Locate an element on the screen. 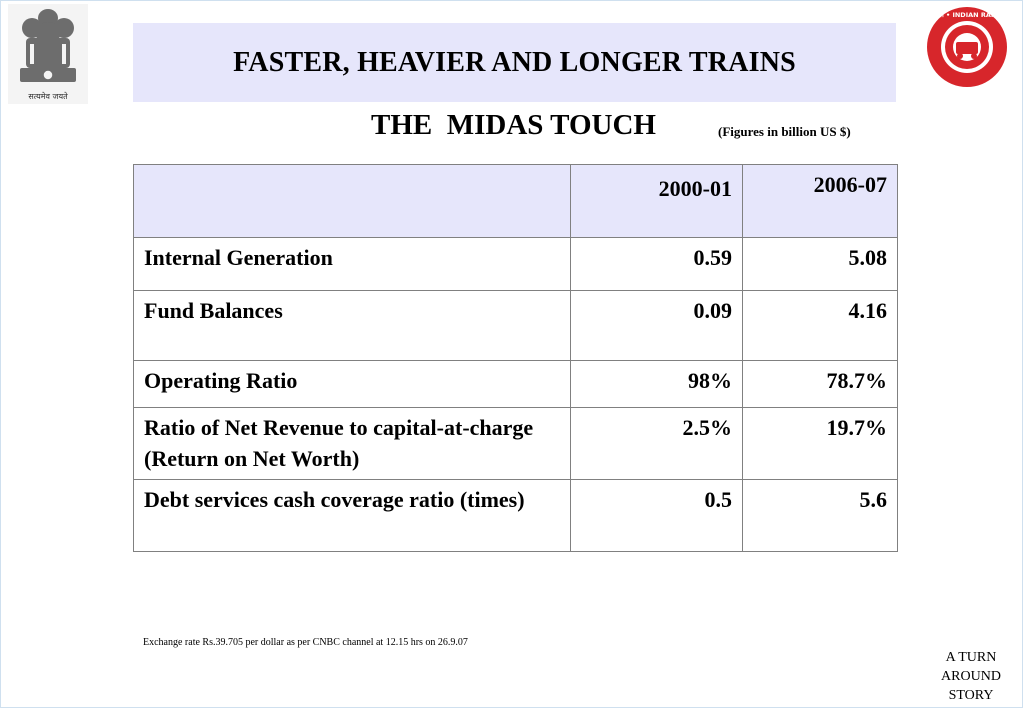 This screenshot has height=708, width=1023. title-bar: FASTER, HEAVIER AND LONGER TRAINS is located at coordinates (514, 62).